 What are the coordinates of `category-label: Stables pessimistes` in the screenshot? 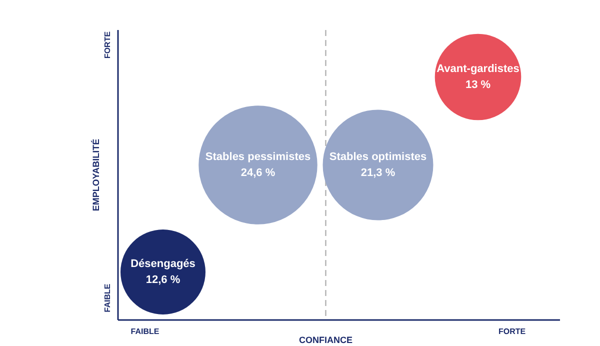 It's located at (258, 157).